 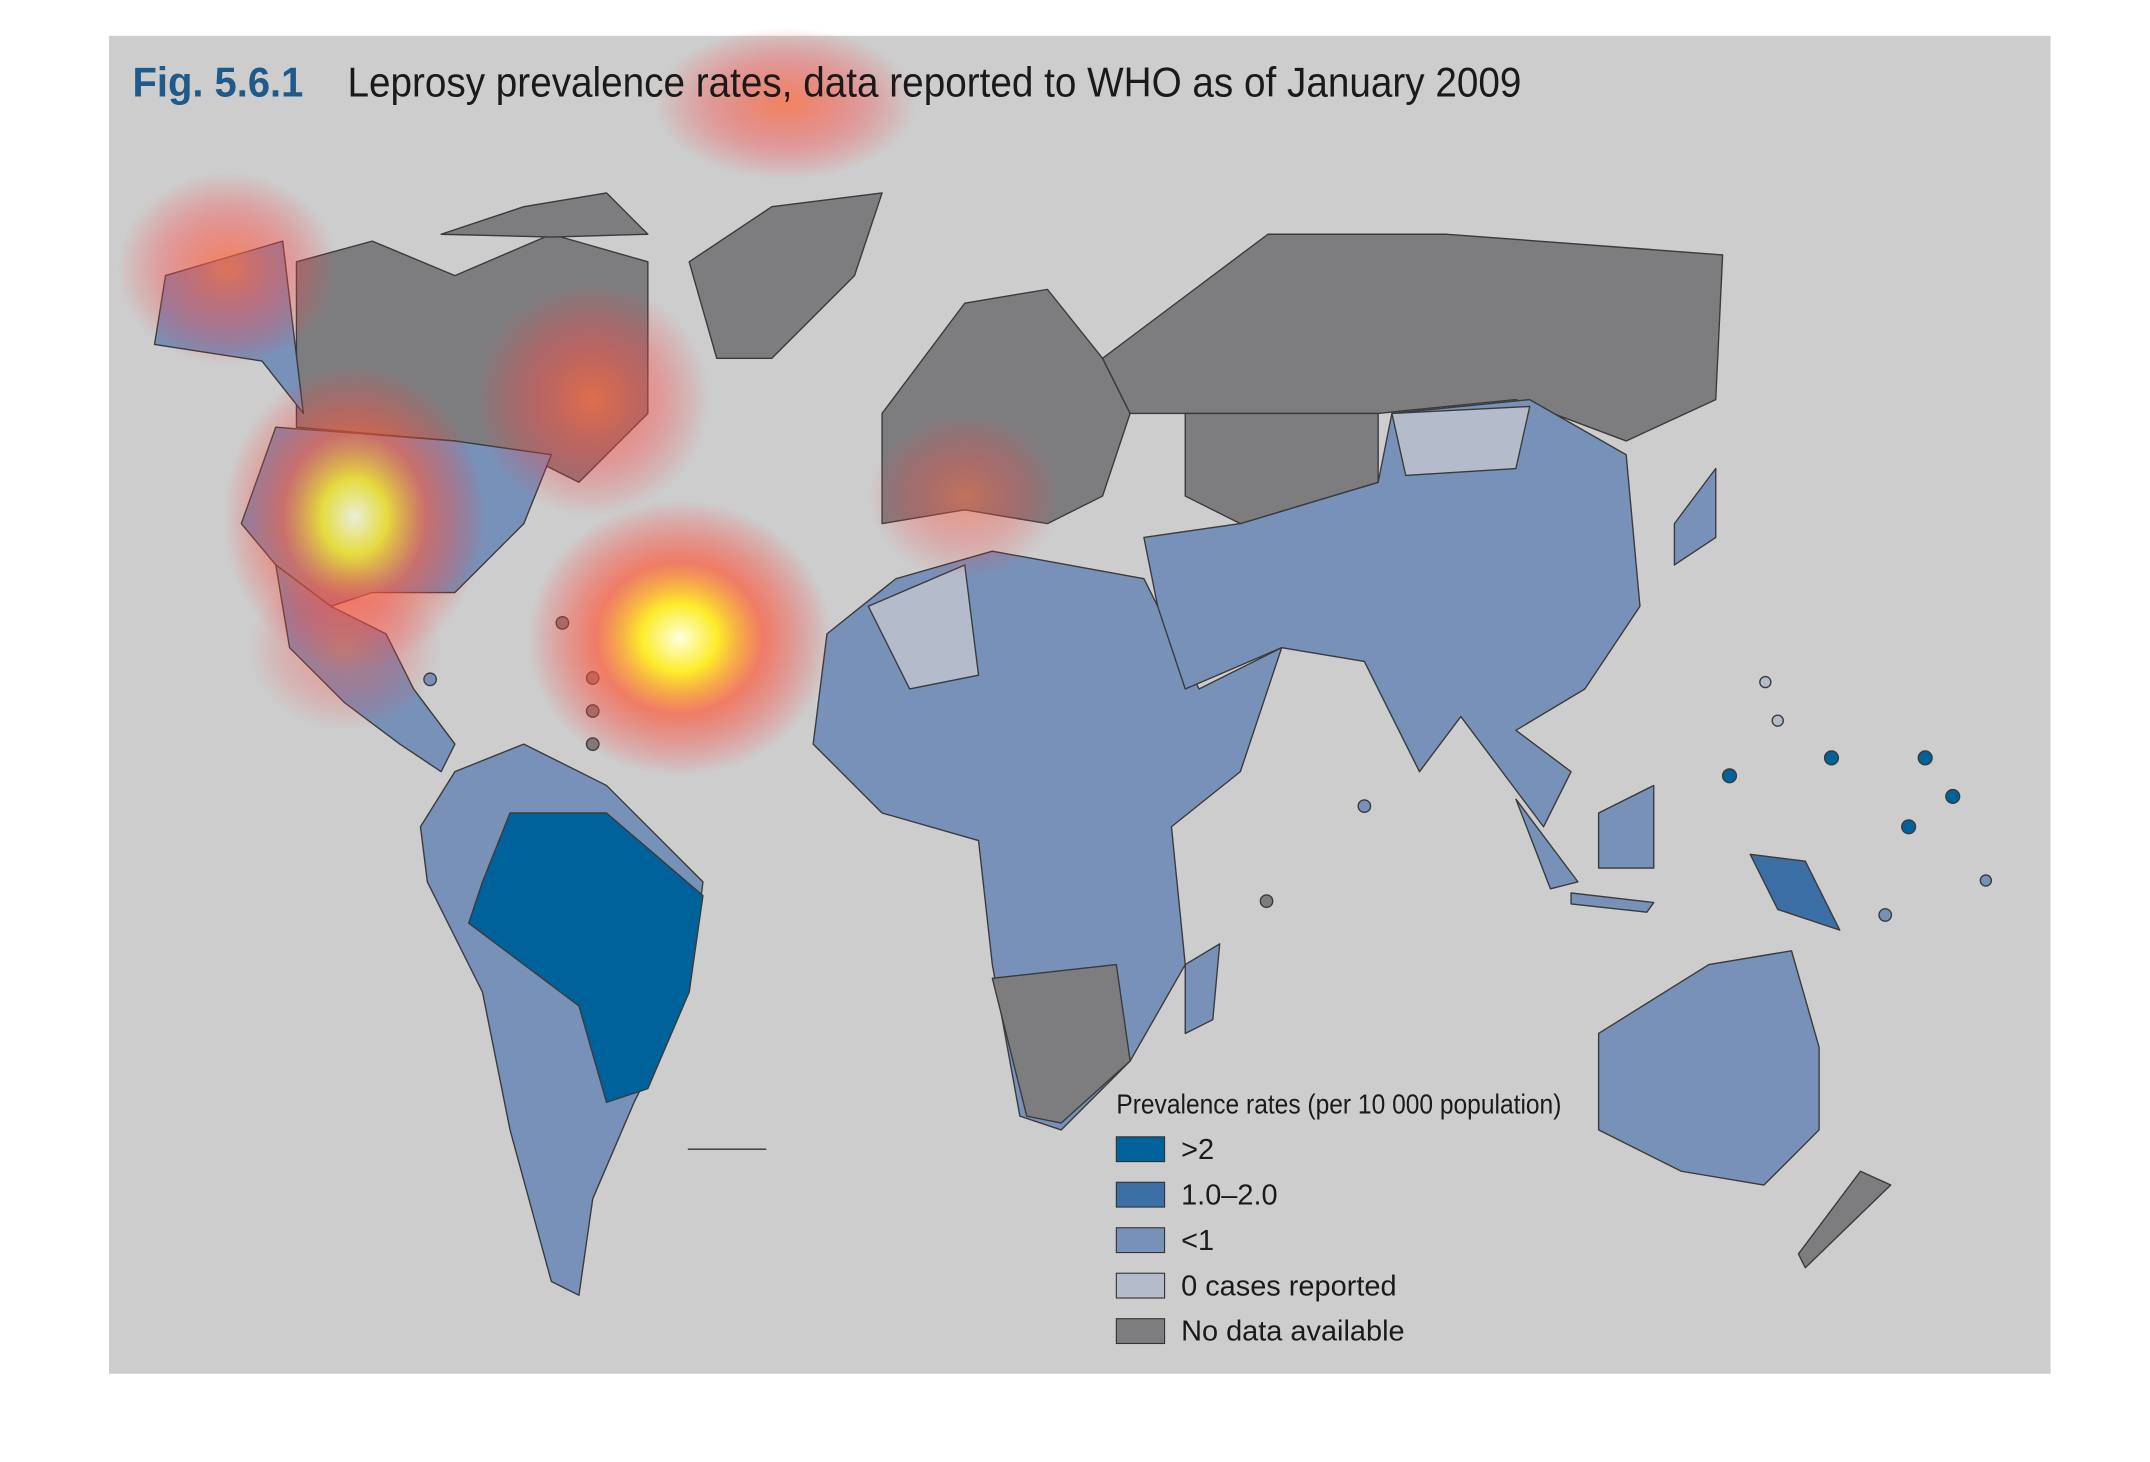 What do you see at coordinates (1288, 1286) in the screenshot?
I see `legend-label: 0 cases reported` at bounding box center [1288, 1286].